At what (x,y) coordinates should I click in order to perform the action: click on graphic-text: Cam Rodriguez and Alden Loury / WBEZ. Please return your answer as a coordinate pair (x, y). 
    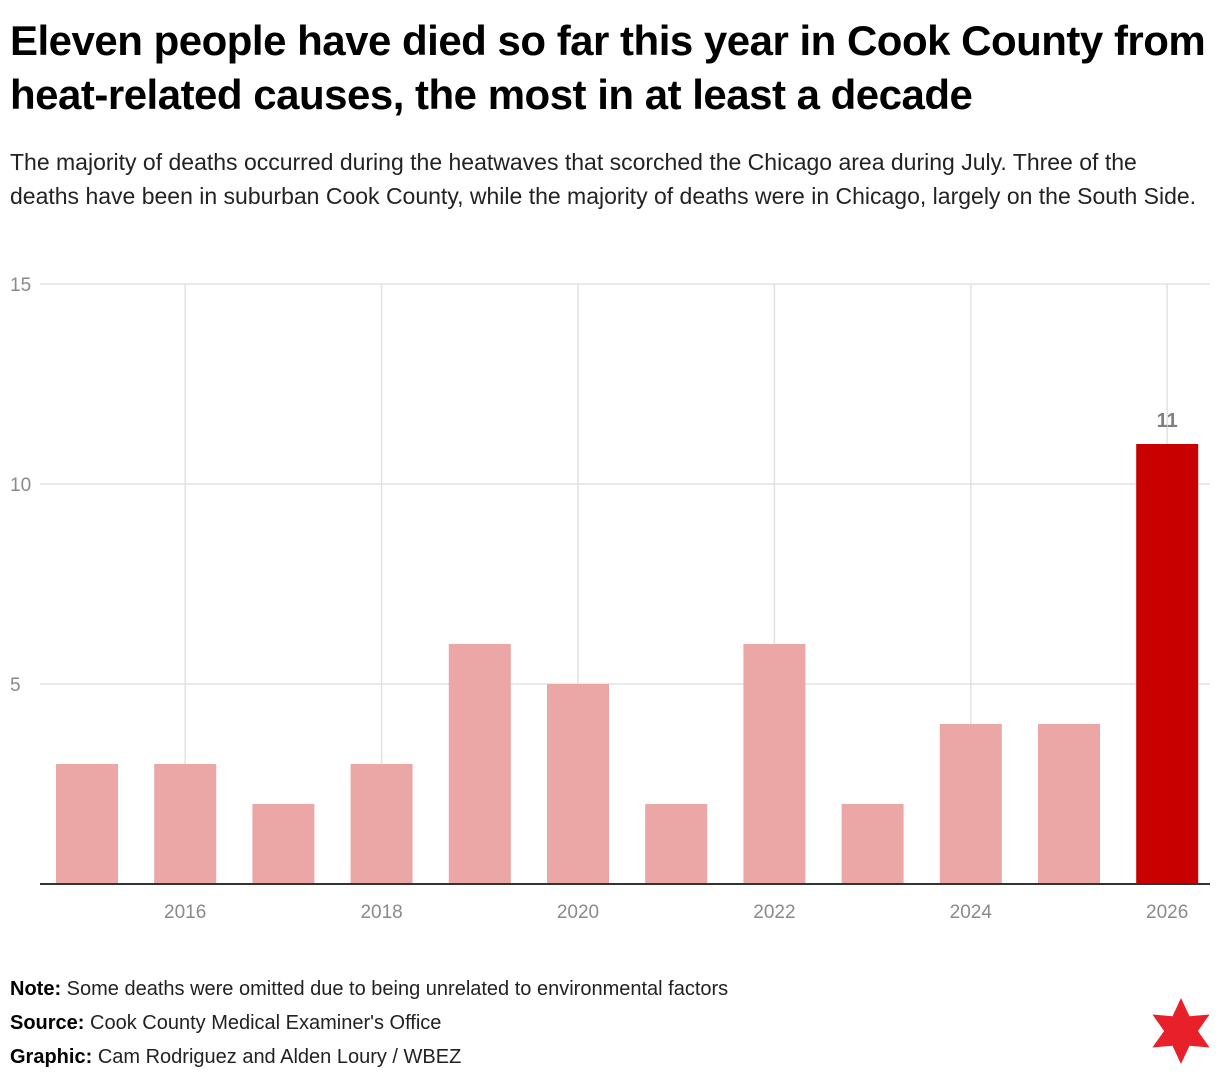
    Looking at the image, I should click on (279, 1057).